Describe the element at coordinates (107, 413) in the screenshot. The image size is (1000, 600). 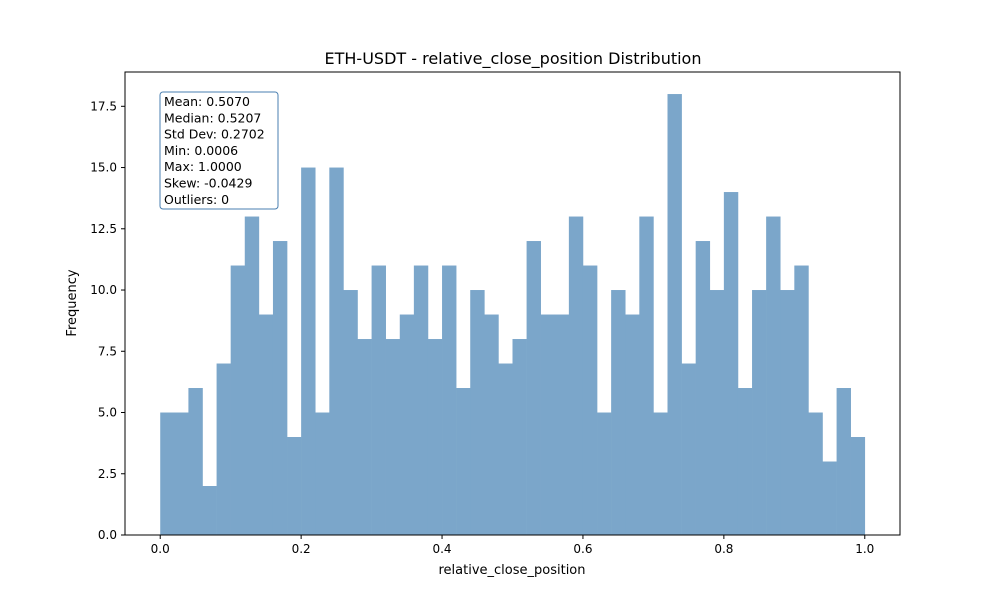
I see `y-tick-label: 5.0` at that location.